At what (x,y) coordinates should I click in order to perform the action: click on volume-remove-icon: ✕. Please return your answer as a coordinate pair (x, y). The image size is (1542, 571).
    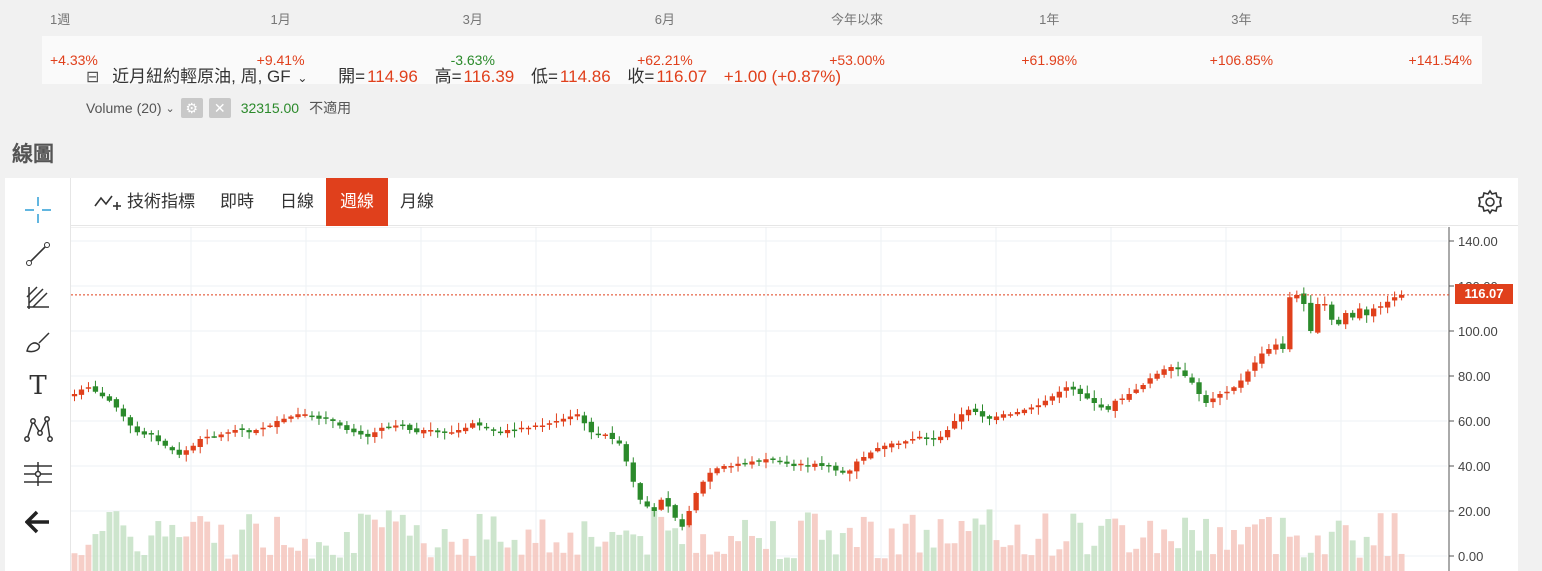
    Looking at the image, I should click on (219, 108).